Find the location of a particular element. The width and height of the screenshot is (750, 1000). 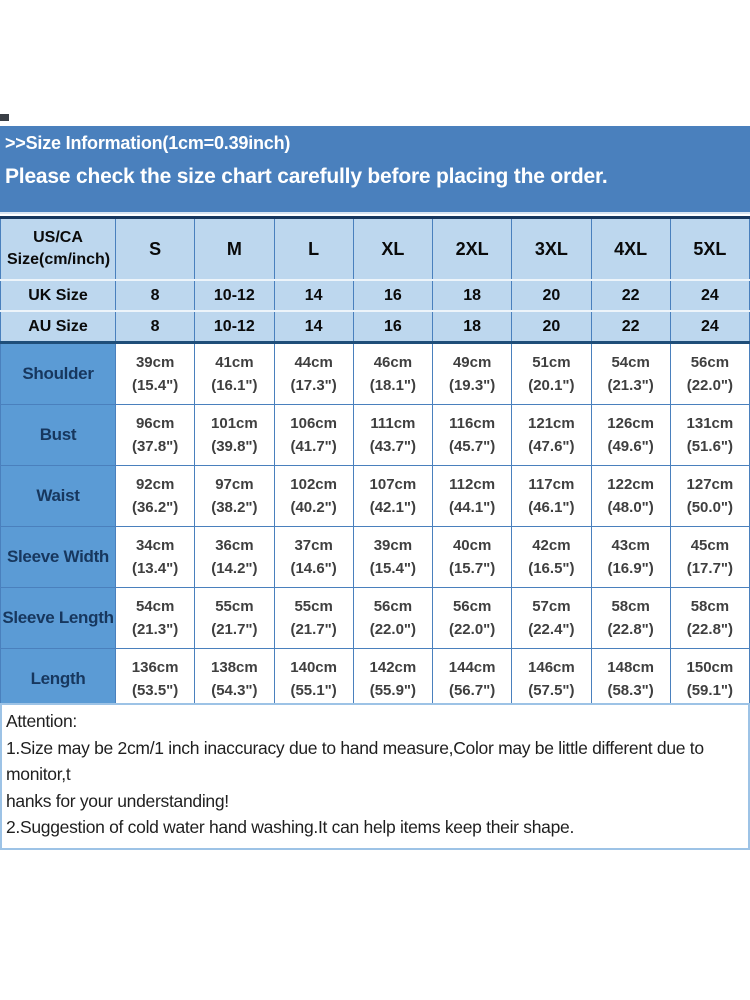

inch-value: (55.9") is located at coordinates (393, 690).